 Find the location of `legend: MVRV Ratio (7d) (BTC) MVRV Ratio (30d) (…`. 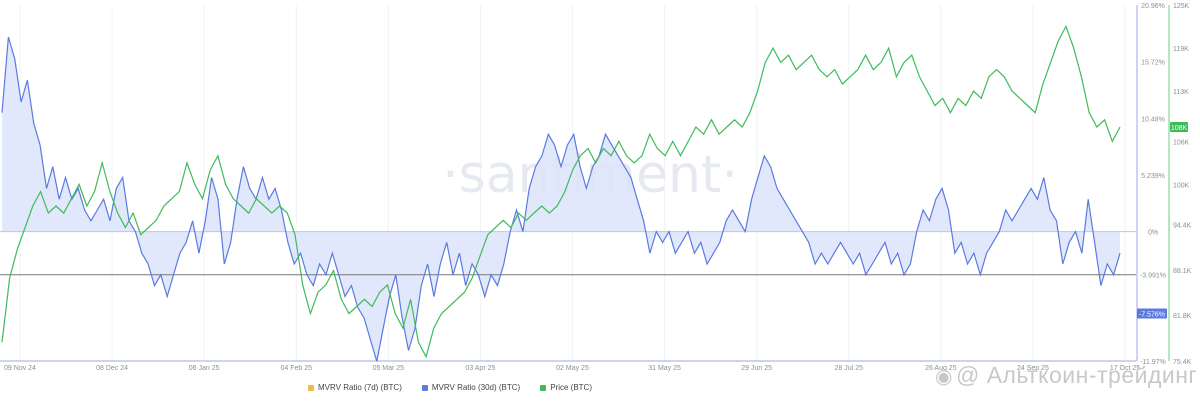

legend: MVRV Ratio (7d) (BTC) MVRV Ratio (30d) (… is located at coordinates (450, 387).